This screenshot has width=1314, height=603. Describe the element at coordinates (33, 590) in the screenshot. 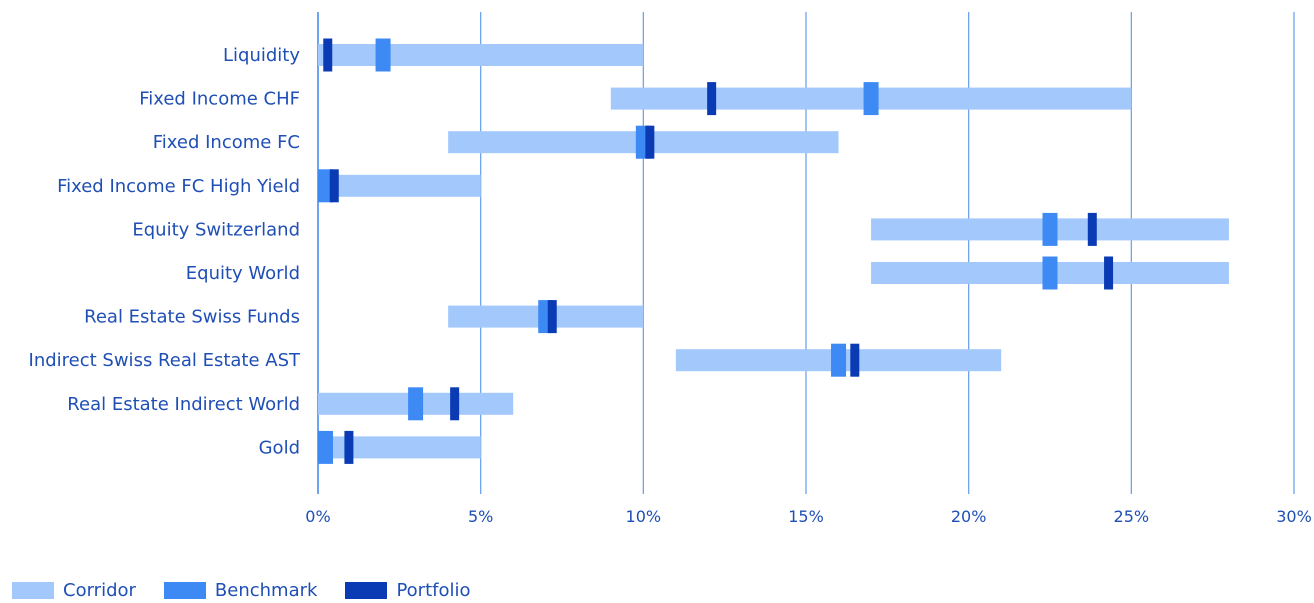

I see `legend-swatch-corridor` at that location.